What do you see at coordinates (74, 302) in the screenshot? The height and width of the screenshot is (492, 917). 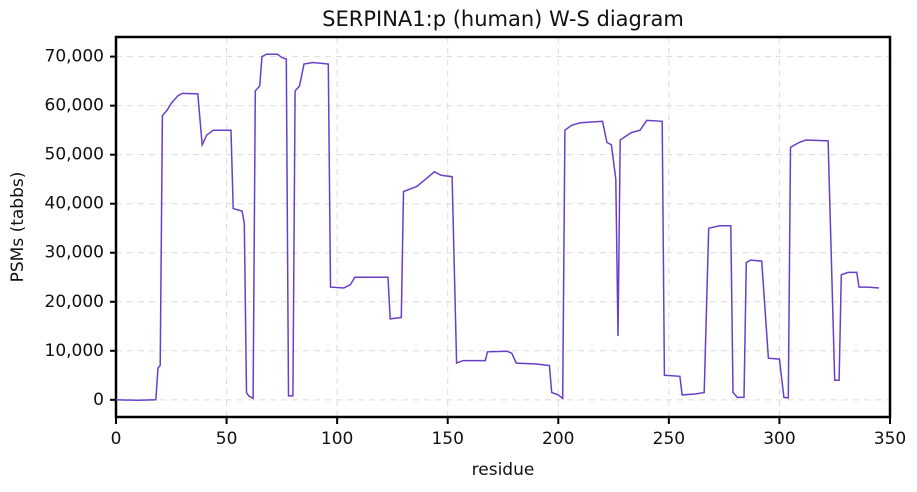 I see `y-tick-label: 20,000` at bounding box center [74, 302].